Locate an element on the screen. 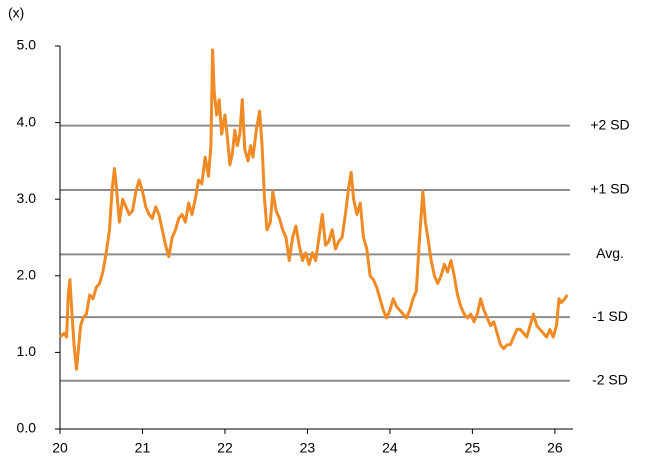 This screenshot has height=467, width=650. x-tick-label: 22 is located at coordinates (225, 448).